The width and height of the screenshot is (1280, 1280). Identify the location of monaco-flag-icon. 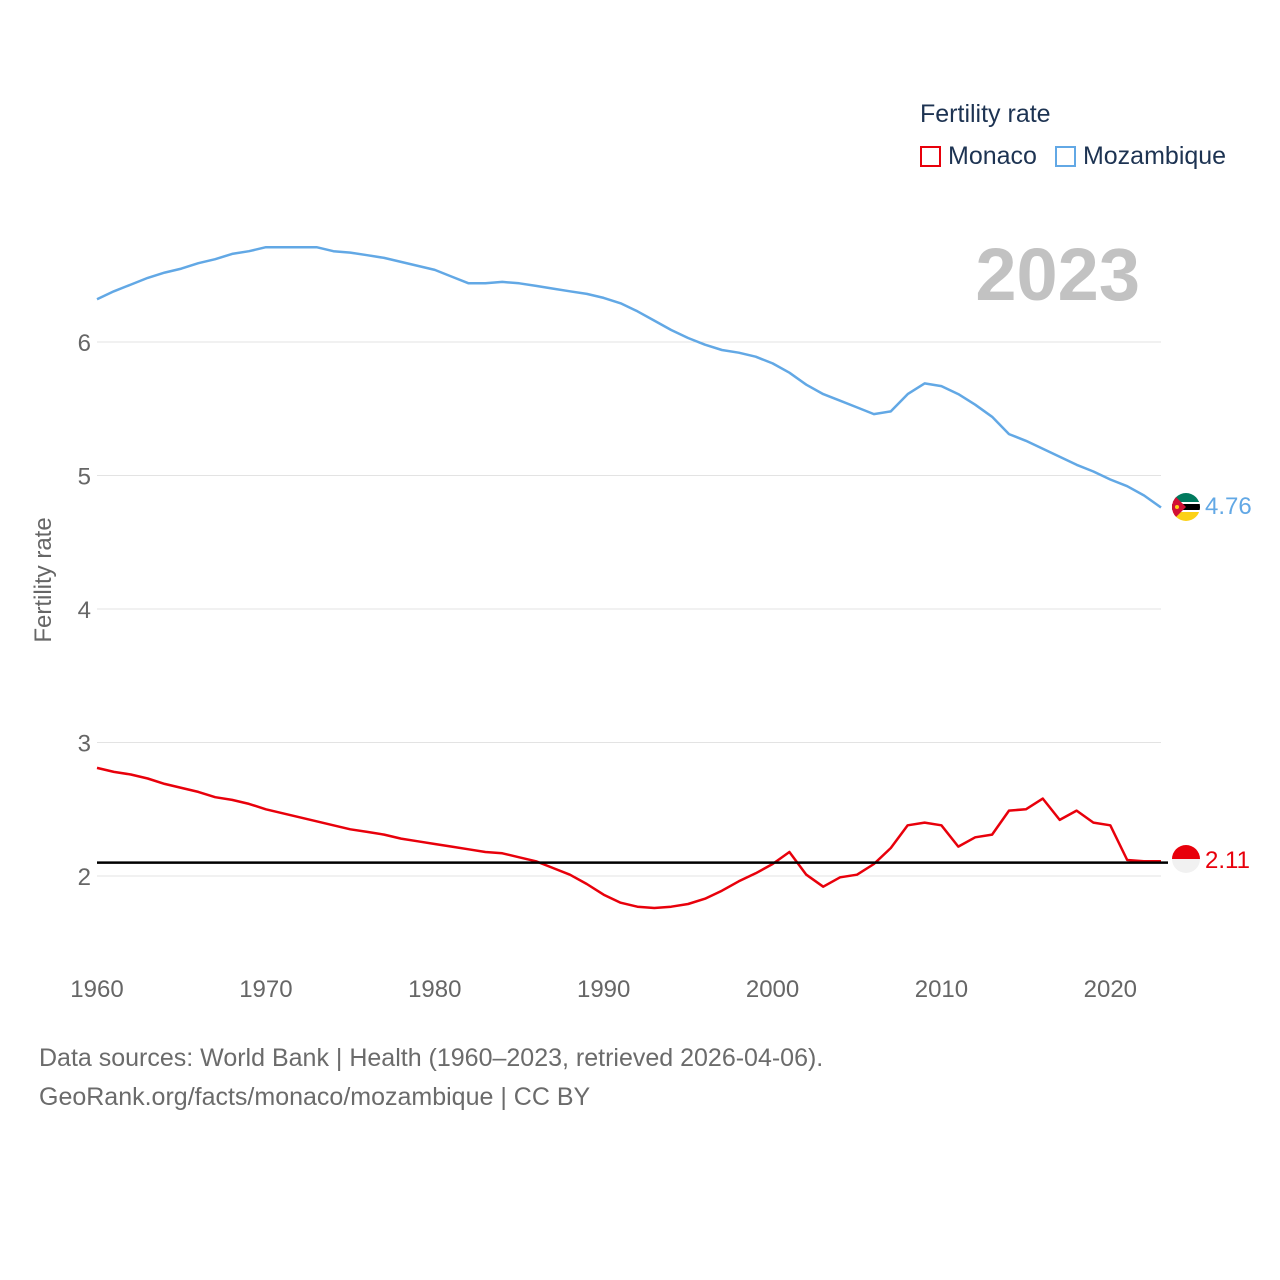
(1186, 859).